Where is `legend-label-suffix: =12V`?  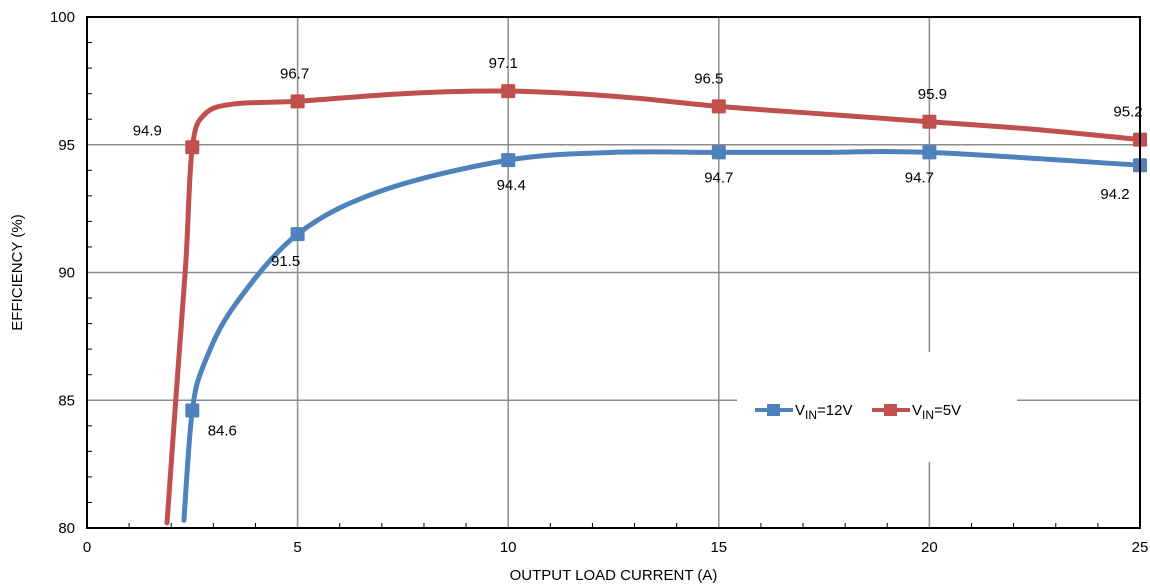
legend-label-suffix: =12V is located at coordinates (834, 410).